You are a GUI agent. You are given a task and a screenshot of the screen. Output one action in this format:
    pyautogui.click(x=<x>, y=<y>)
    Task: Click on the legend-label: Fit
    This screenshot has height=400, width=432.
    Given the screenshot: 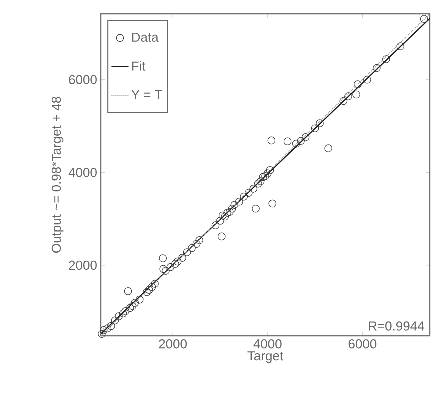 What is the action you would take?
    pyautogui.click(x=139, y=66)
    